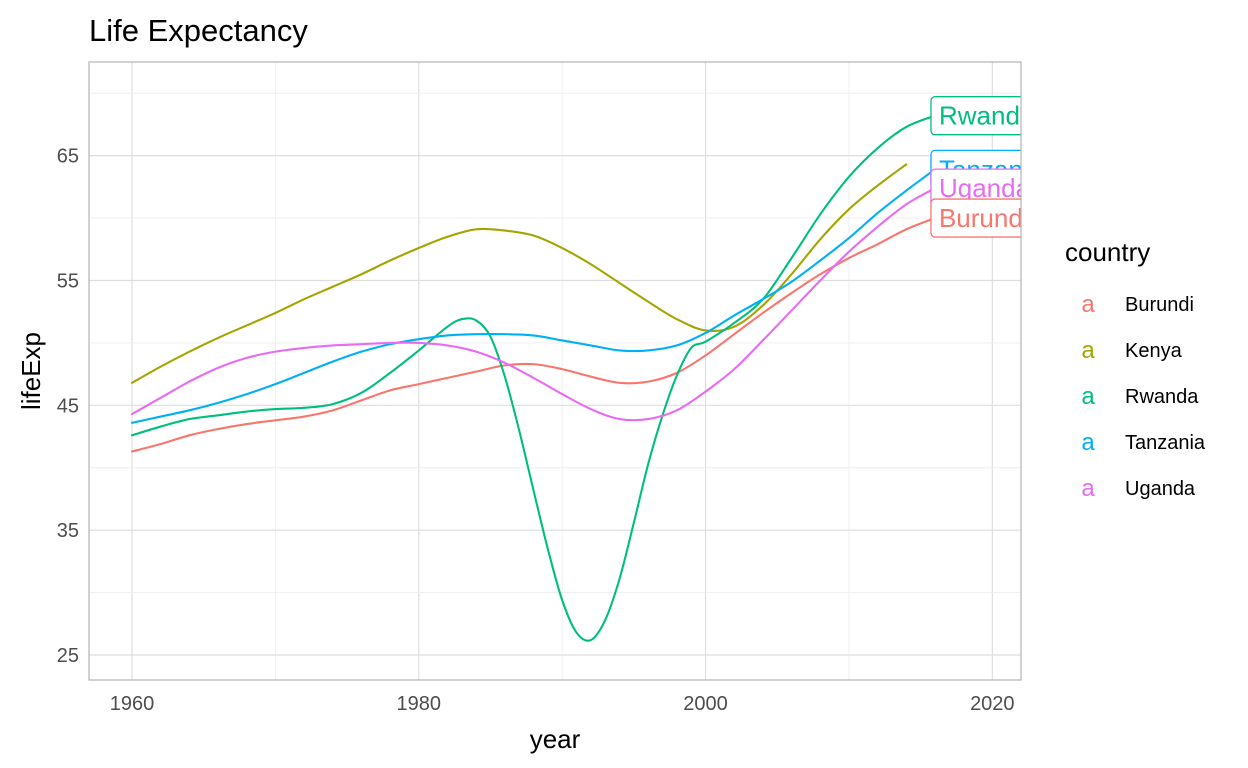 This screenshot has height=768, width=1248. I want to click on x-axis-title: year, so click(555, 739).